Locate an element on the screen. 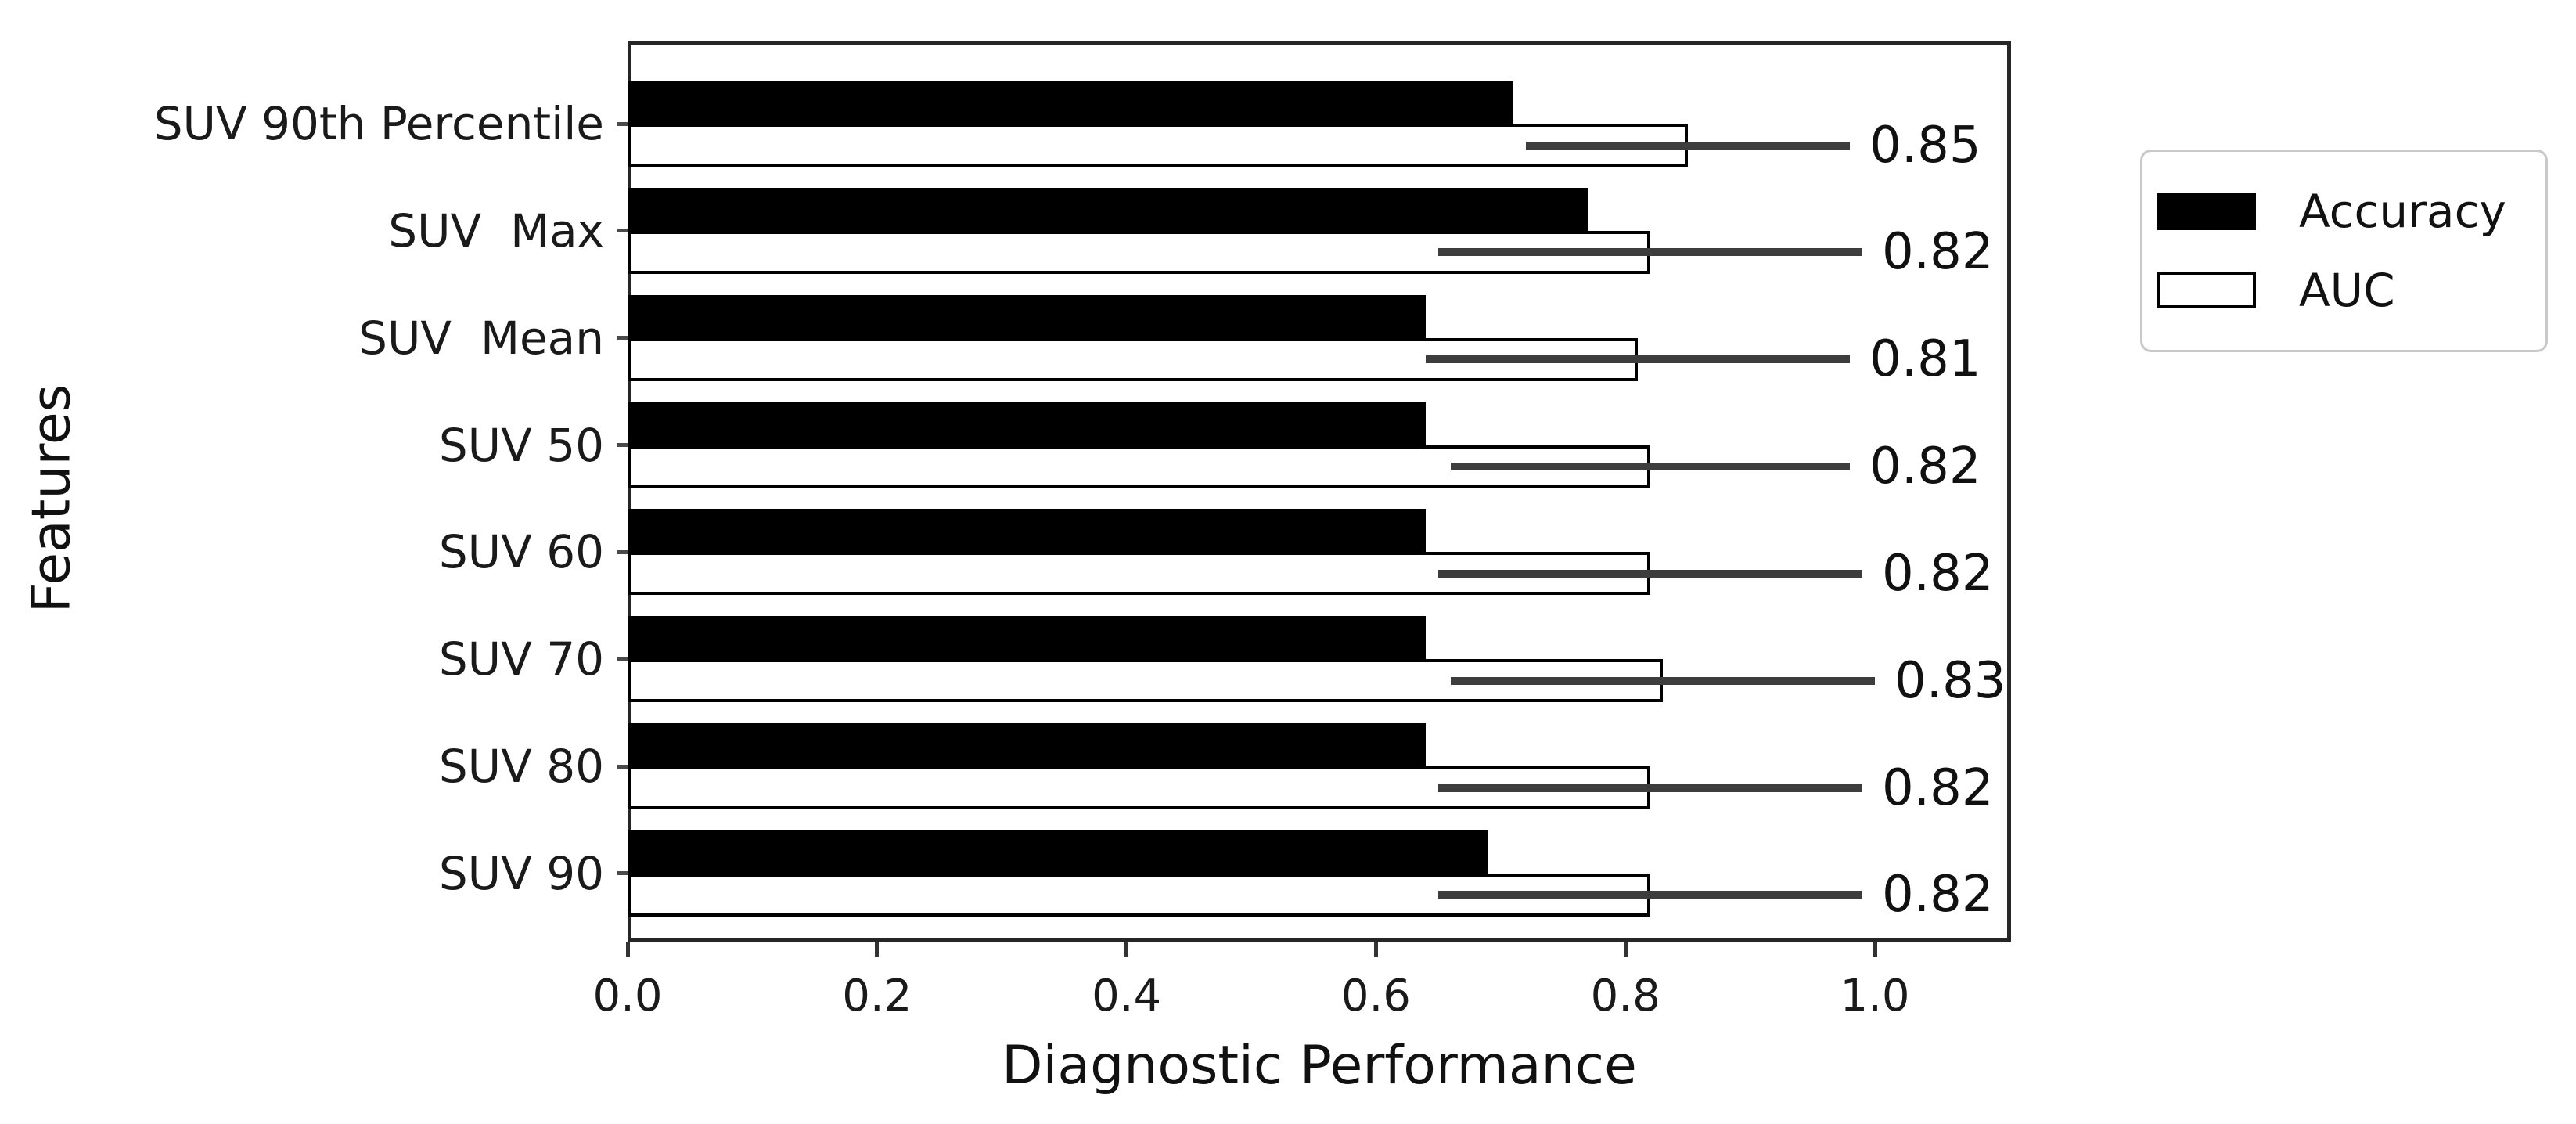 The height and width of the screenshot is (1124, 2576). y-tick-label: SUV 90th Percentile is located at coordinates (378, 123).